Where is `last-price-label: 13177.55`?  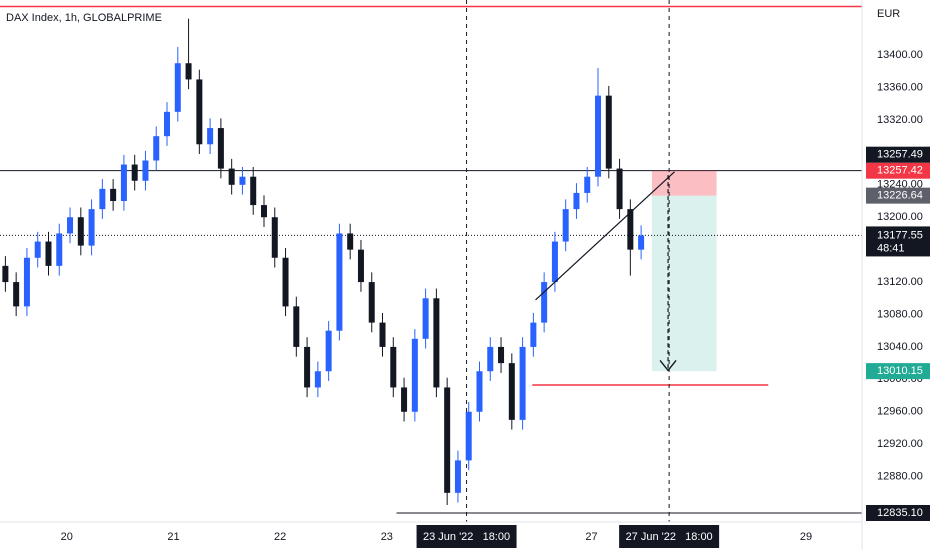 last-price-label: 13177.55 is located at coordinates (900, 235).